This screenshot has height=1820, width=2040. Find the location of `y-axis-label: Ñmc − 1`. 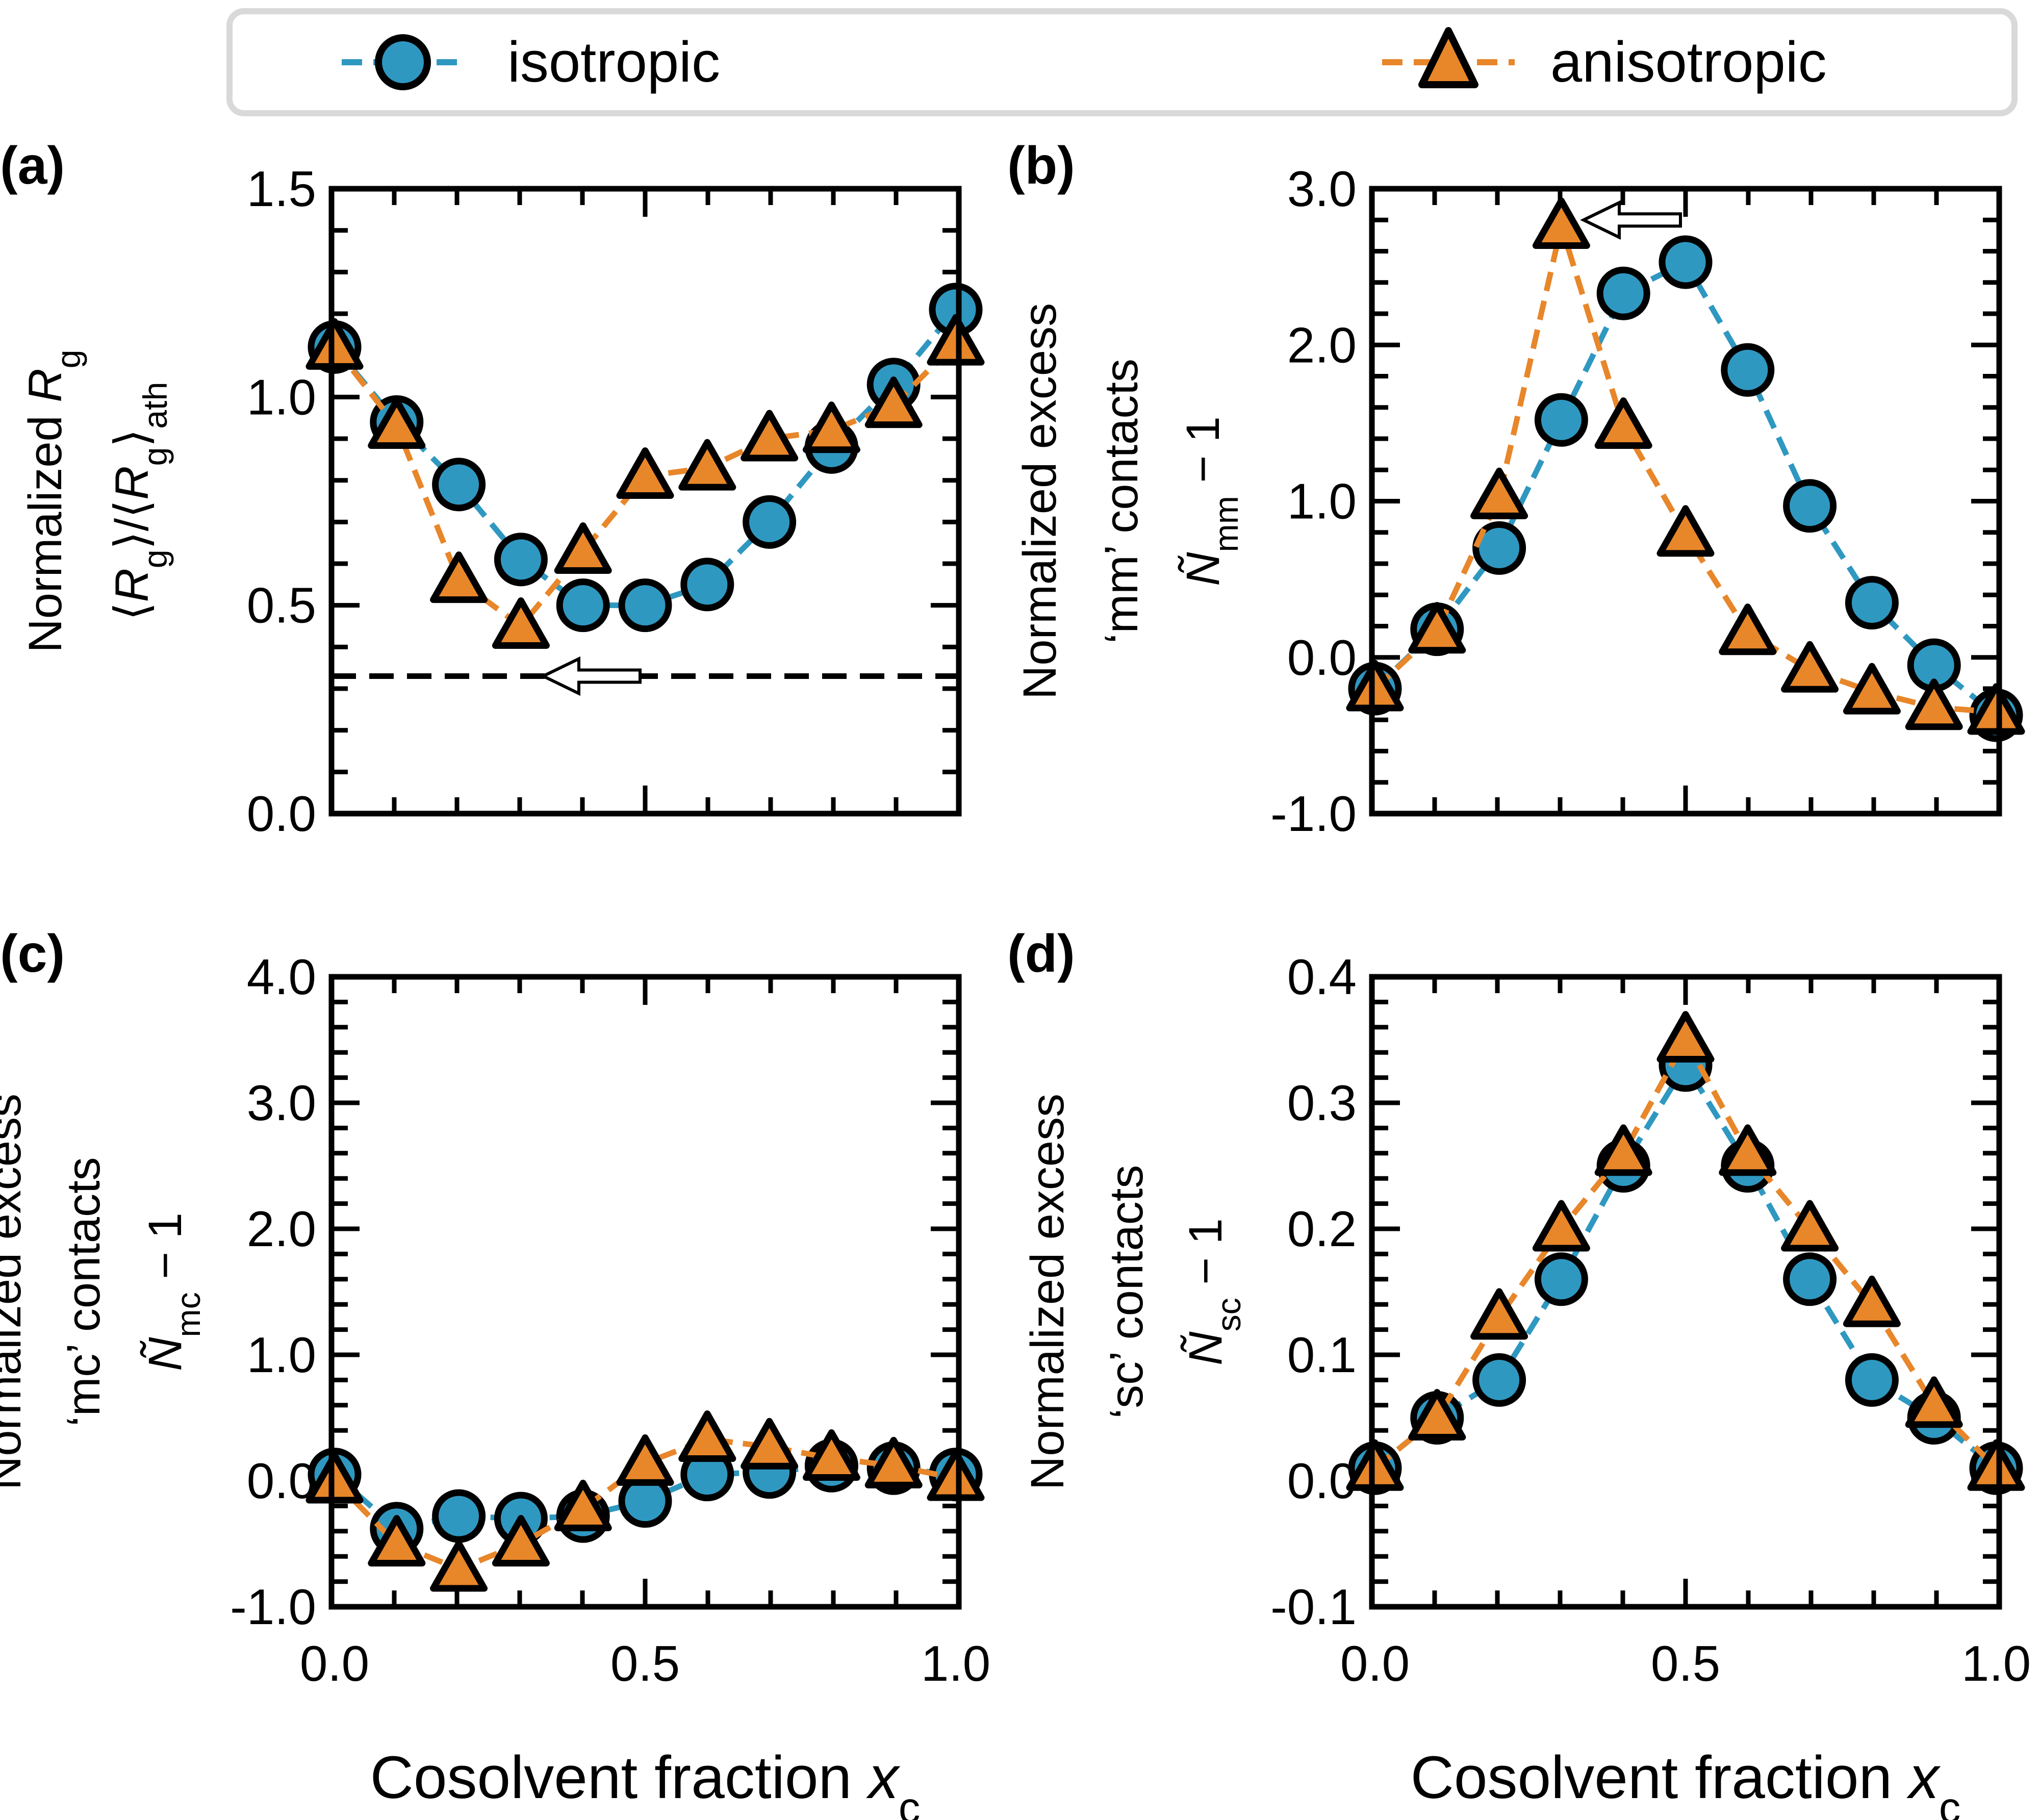

y-axis-label: Ñmc − 1 is located at coordinates (173, 1291).